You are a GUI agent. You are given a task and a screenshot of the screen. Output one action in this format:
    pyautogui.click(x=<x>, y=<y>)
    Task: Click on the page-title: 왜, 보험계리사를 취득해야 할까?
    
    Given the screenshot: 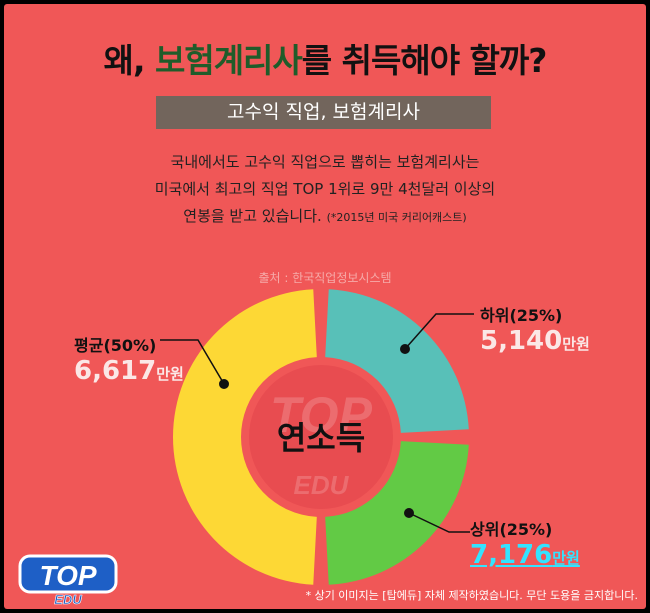 What is the action you would take?
    pyautogui.click(x=325, y=58)
    